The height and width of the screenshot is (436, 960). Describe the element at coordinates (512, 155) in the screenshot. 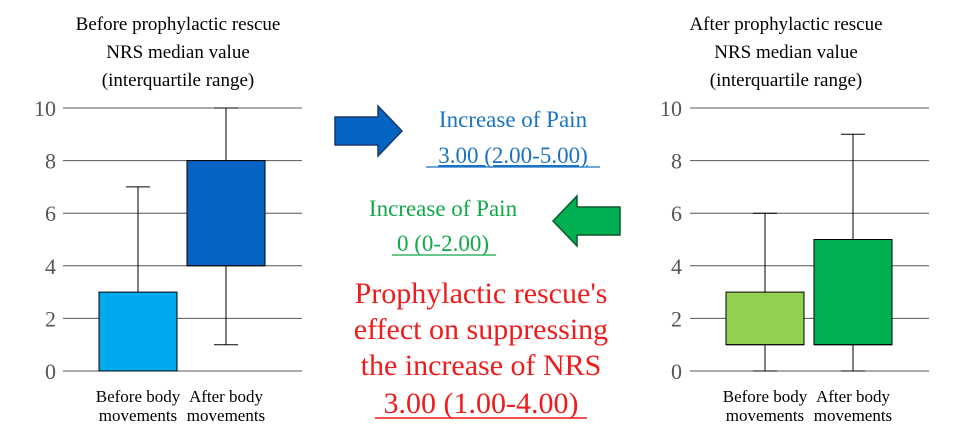

I see `blue-increase-value: 3.00 (2.00-5.00)` at that location.